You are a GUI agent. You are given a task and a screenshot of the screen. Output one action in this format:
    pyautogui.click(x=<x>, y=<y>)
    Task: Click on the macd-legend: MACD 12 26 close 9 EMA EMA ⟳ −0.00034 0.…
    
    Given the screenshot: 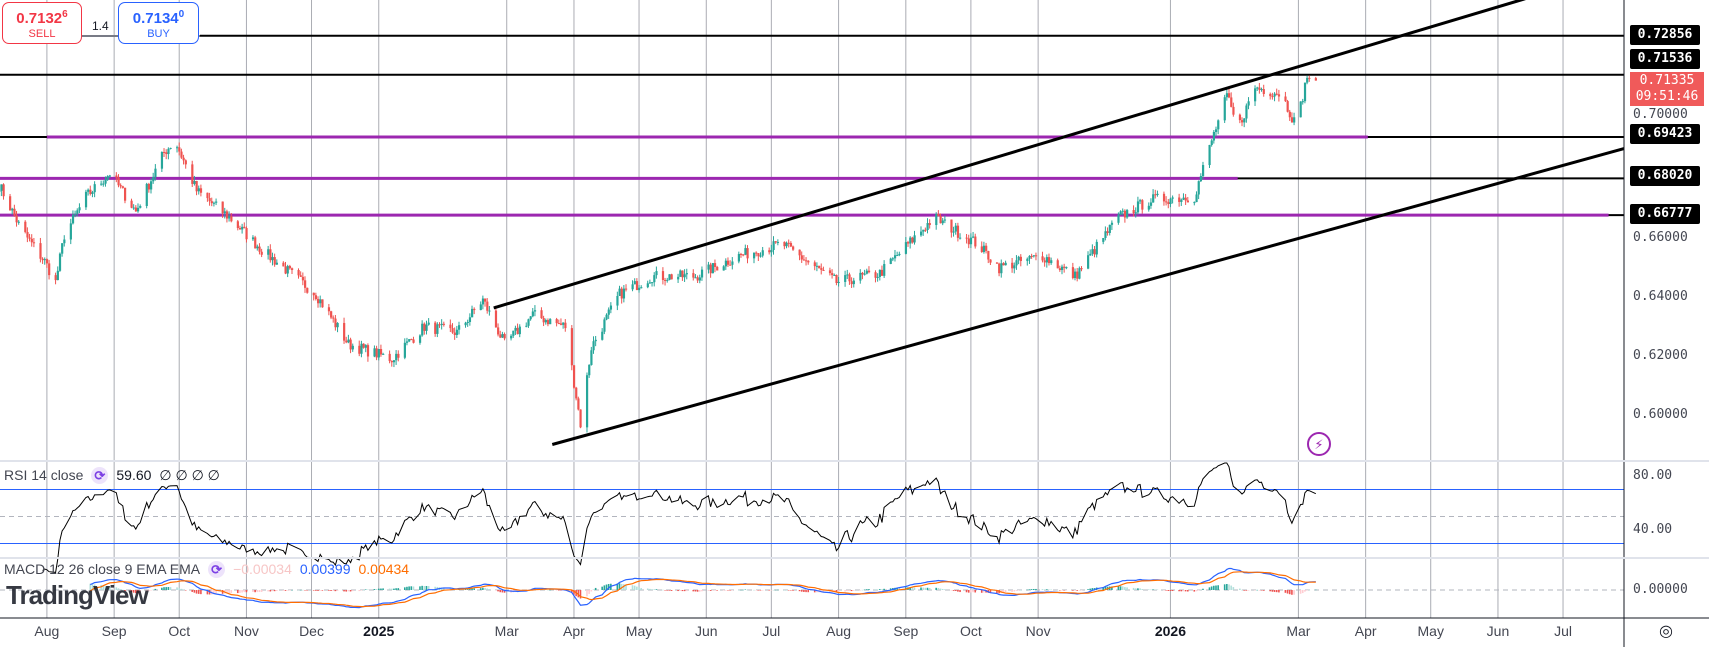 What is the action you would take?
    pyautogui.click(x=206, y=569)
    